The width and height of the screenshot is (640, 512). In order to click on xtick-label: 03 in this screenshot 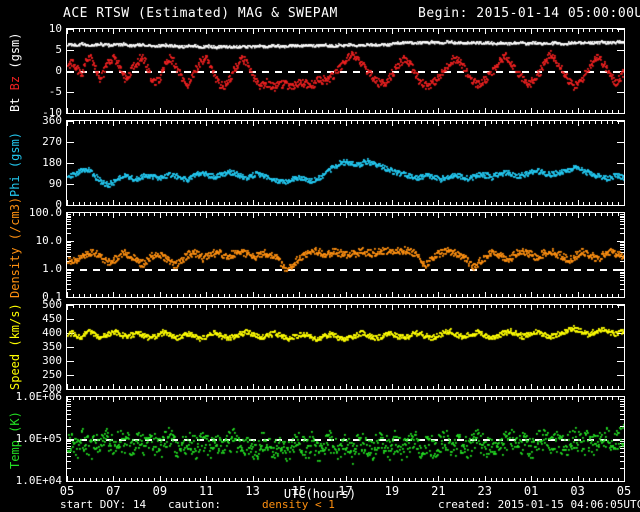, I will do `click(577, 491)`.